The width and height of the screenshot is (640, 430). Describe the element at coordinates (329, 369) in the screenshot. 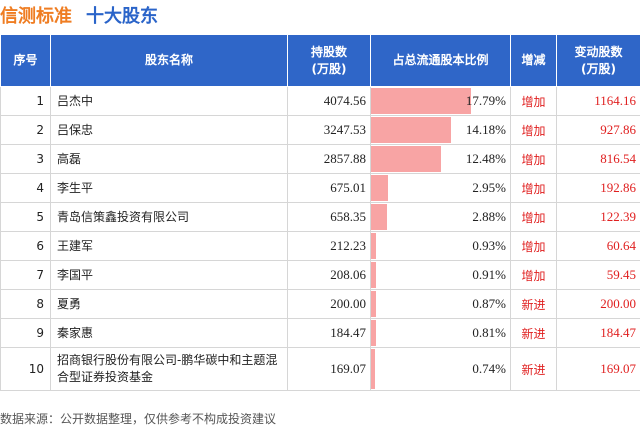

I see `shares-held: 169.07` at that location.